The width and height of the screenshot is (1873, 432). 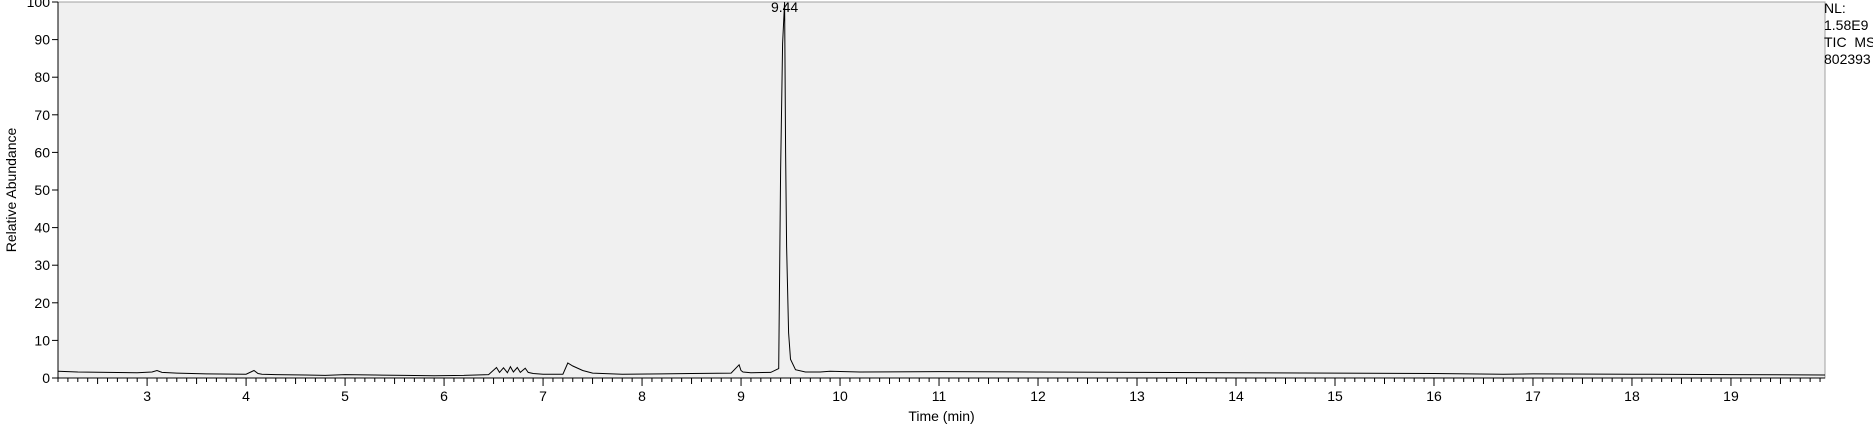 I want to click on x-tick-label: 5, so click(x=345, y=396).